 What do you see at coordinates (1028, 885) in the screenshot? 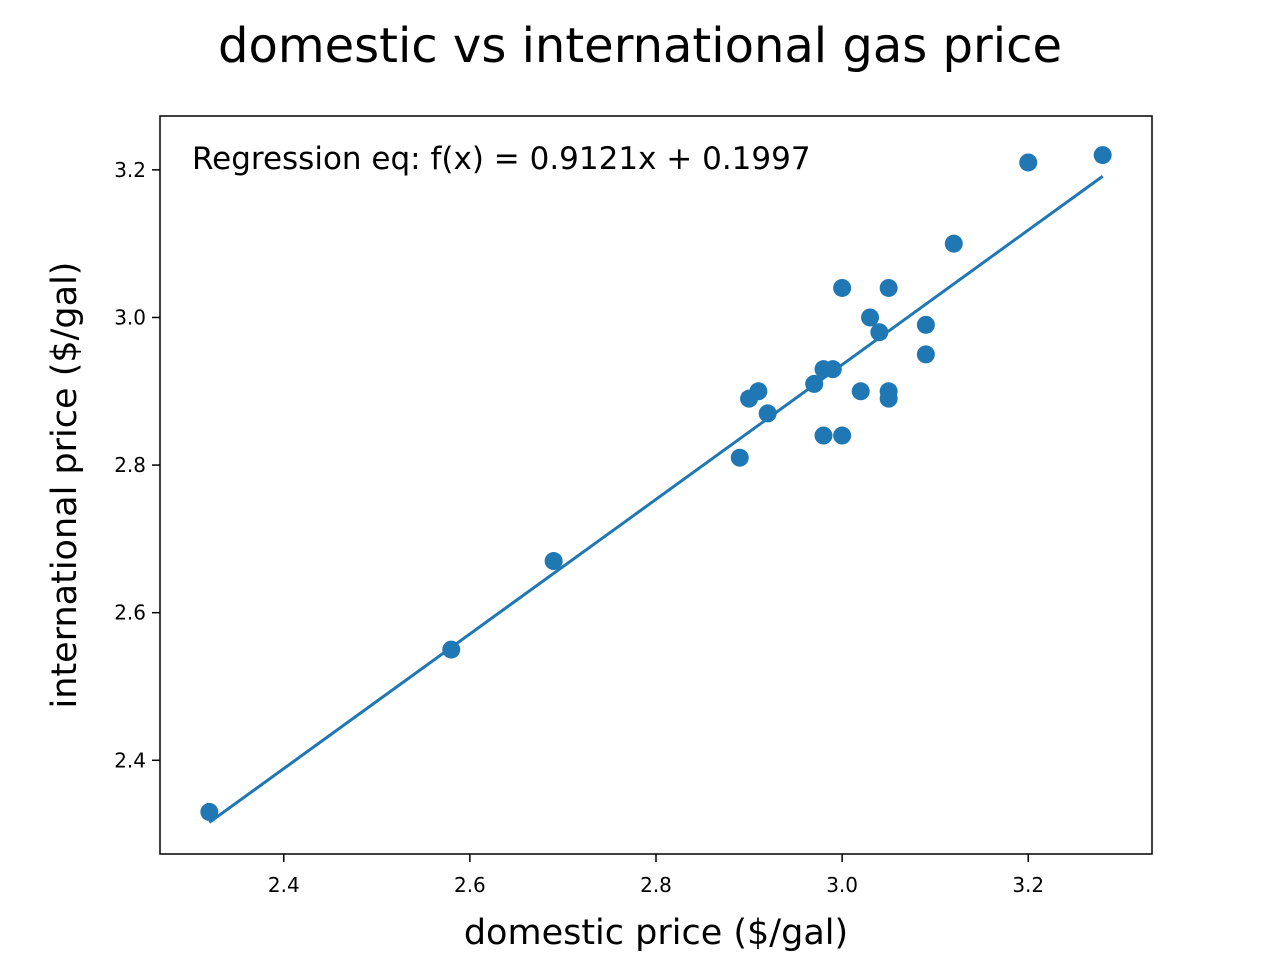
I see `x-tick-label: 3.2` at bounding box center [1028, 885].